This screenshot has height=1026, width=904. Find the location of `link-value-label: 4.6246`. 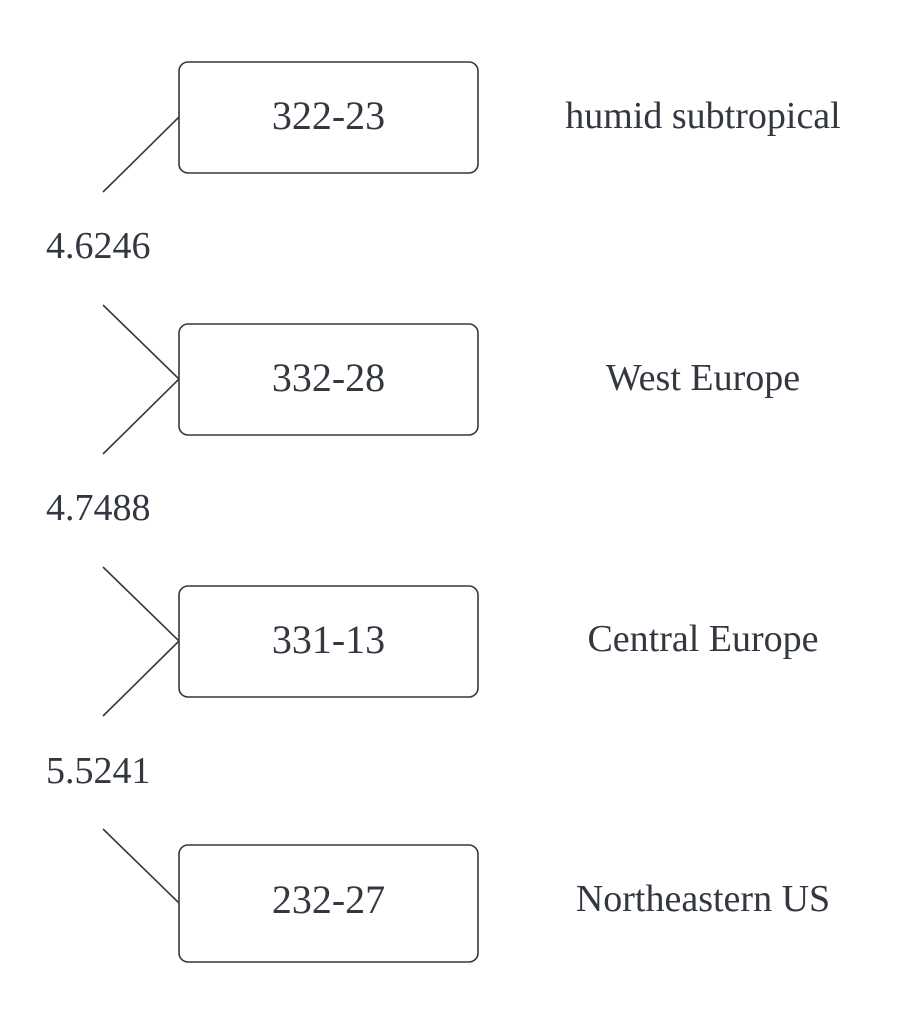

link-value-label: 4.6246 is located at coordinates (98, 246).